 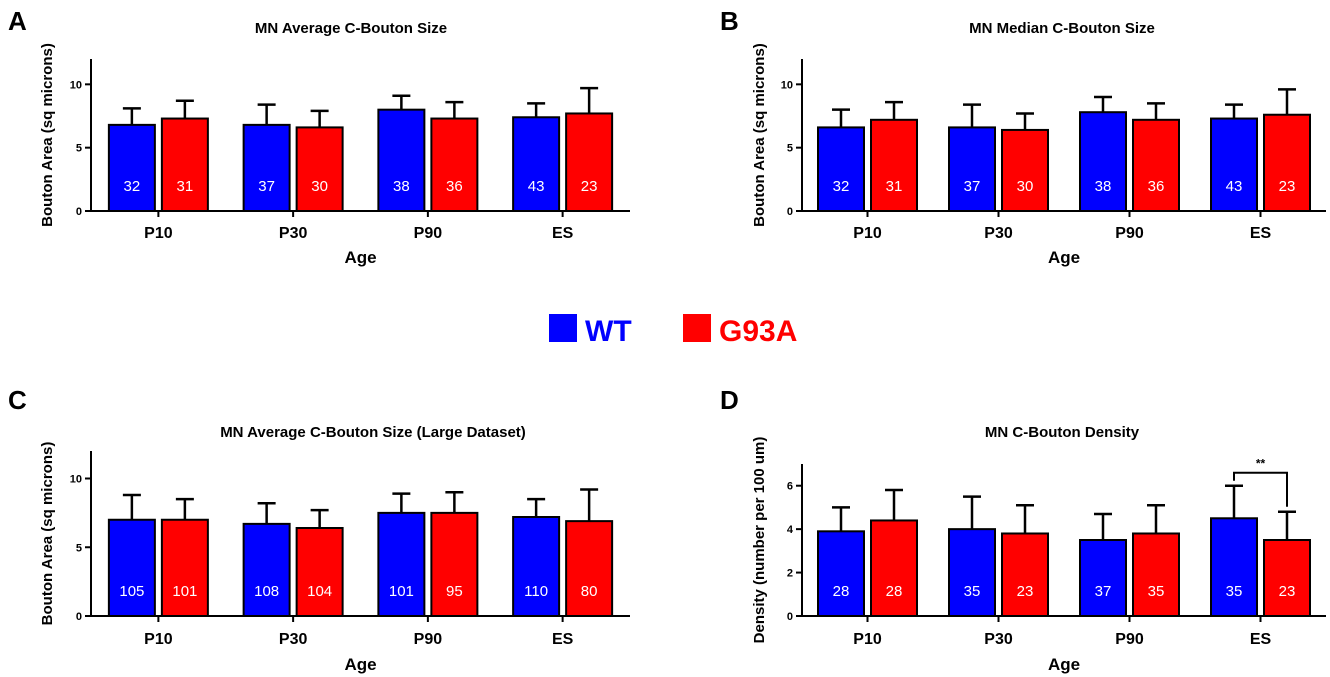 What do you see at coordinates (536, 591) in the screenshot?
I see `bar-n-label: 110` at bounding box center [536, 591].